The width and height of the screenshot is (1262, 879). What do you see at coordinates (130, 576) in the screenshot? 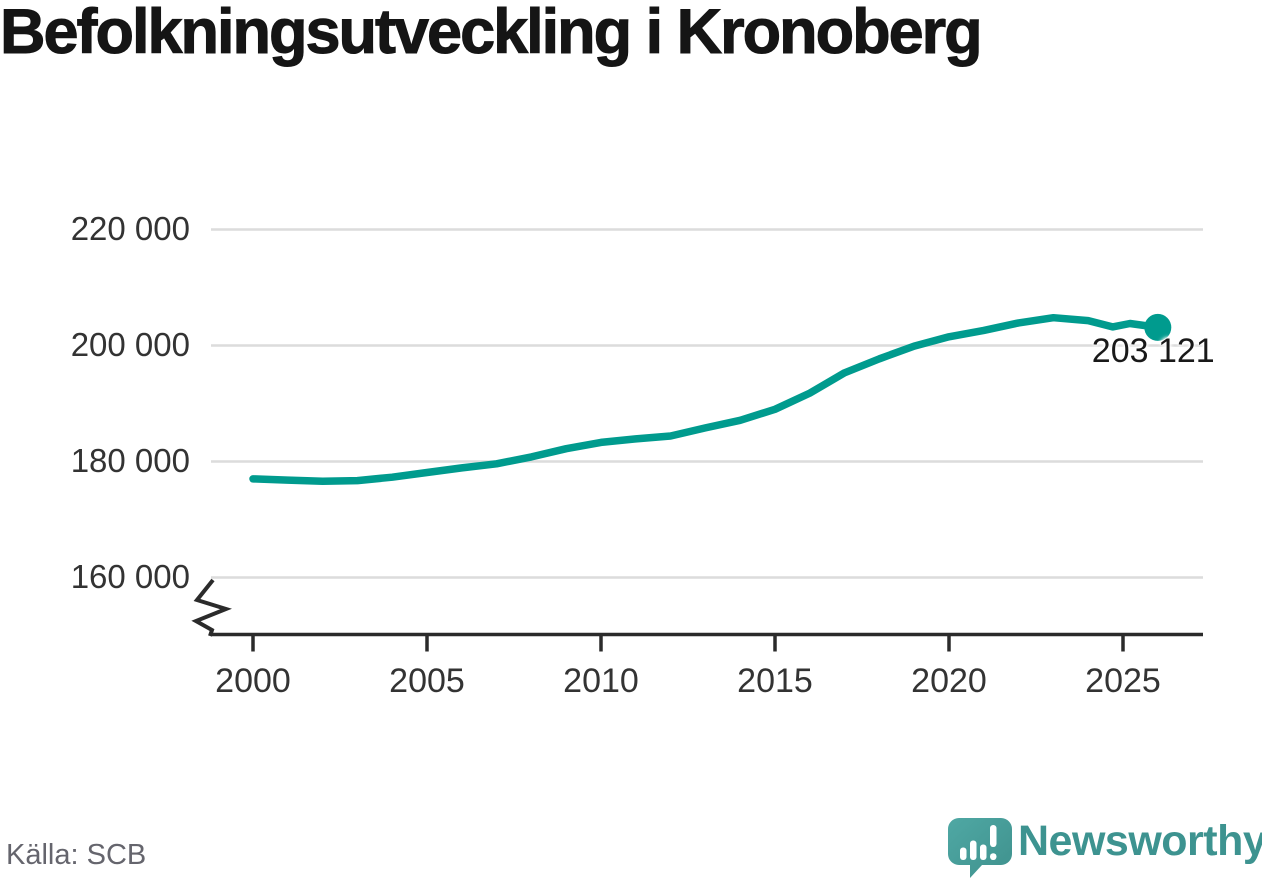
I see `y-axis-tick-label: 160 000` at bounding box center [130, 576].